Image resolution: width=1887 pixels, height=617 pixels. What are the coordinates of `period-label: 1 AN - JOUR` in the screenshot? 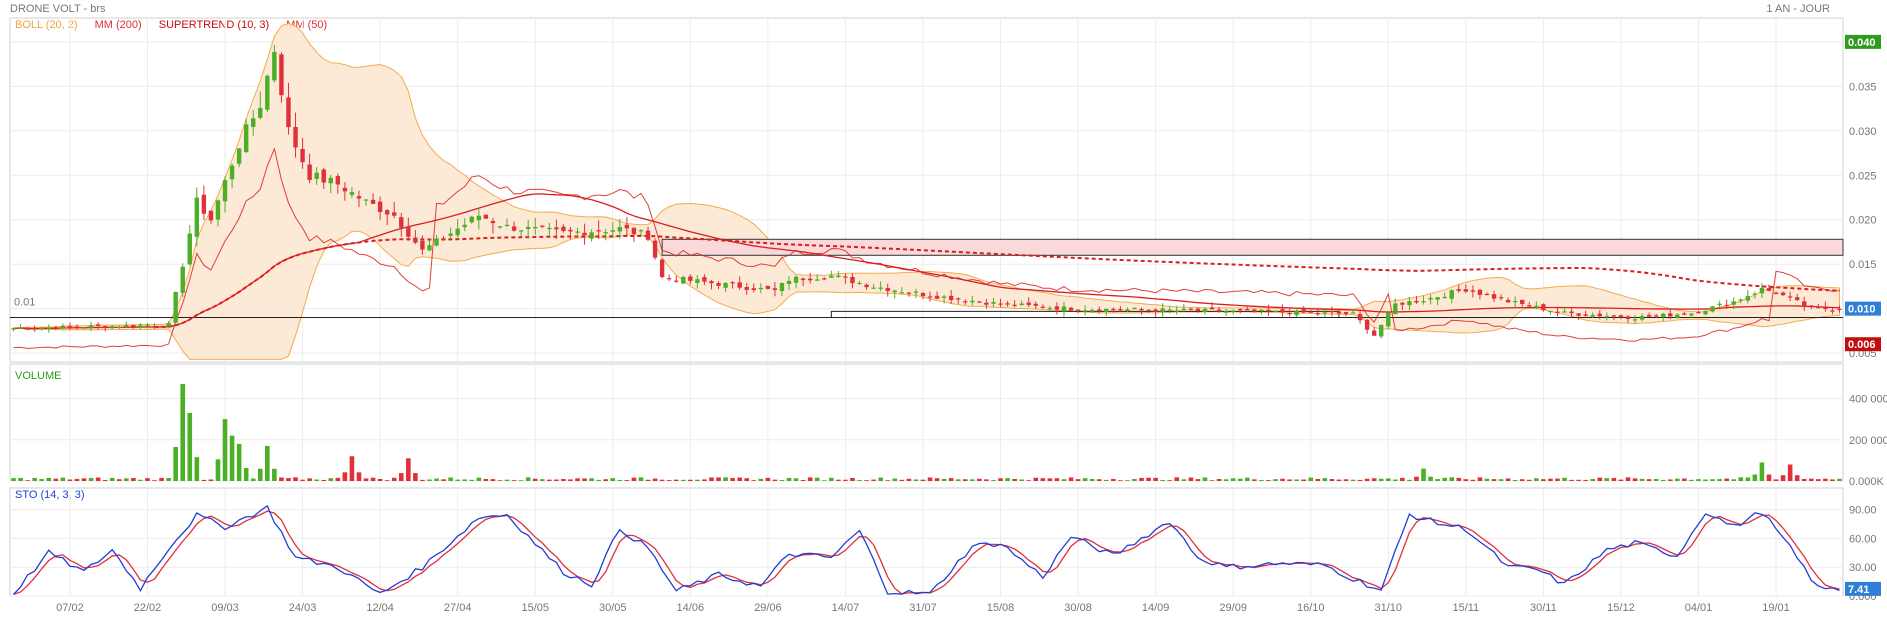 It's located at (1798, 9).